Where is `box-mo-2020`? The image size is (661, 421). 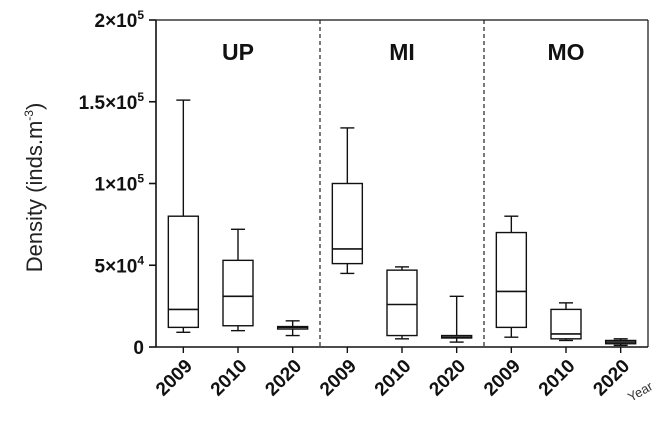 box-mo-2020 is located at coordinates (620, 342).